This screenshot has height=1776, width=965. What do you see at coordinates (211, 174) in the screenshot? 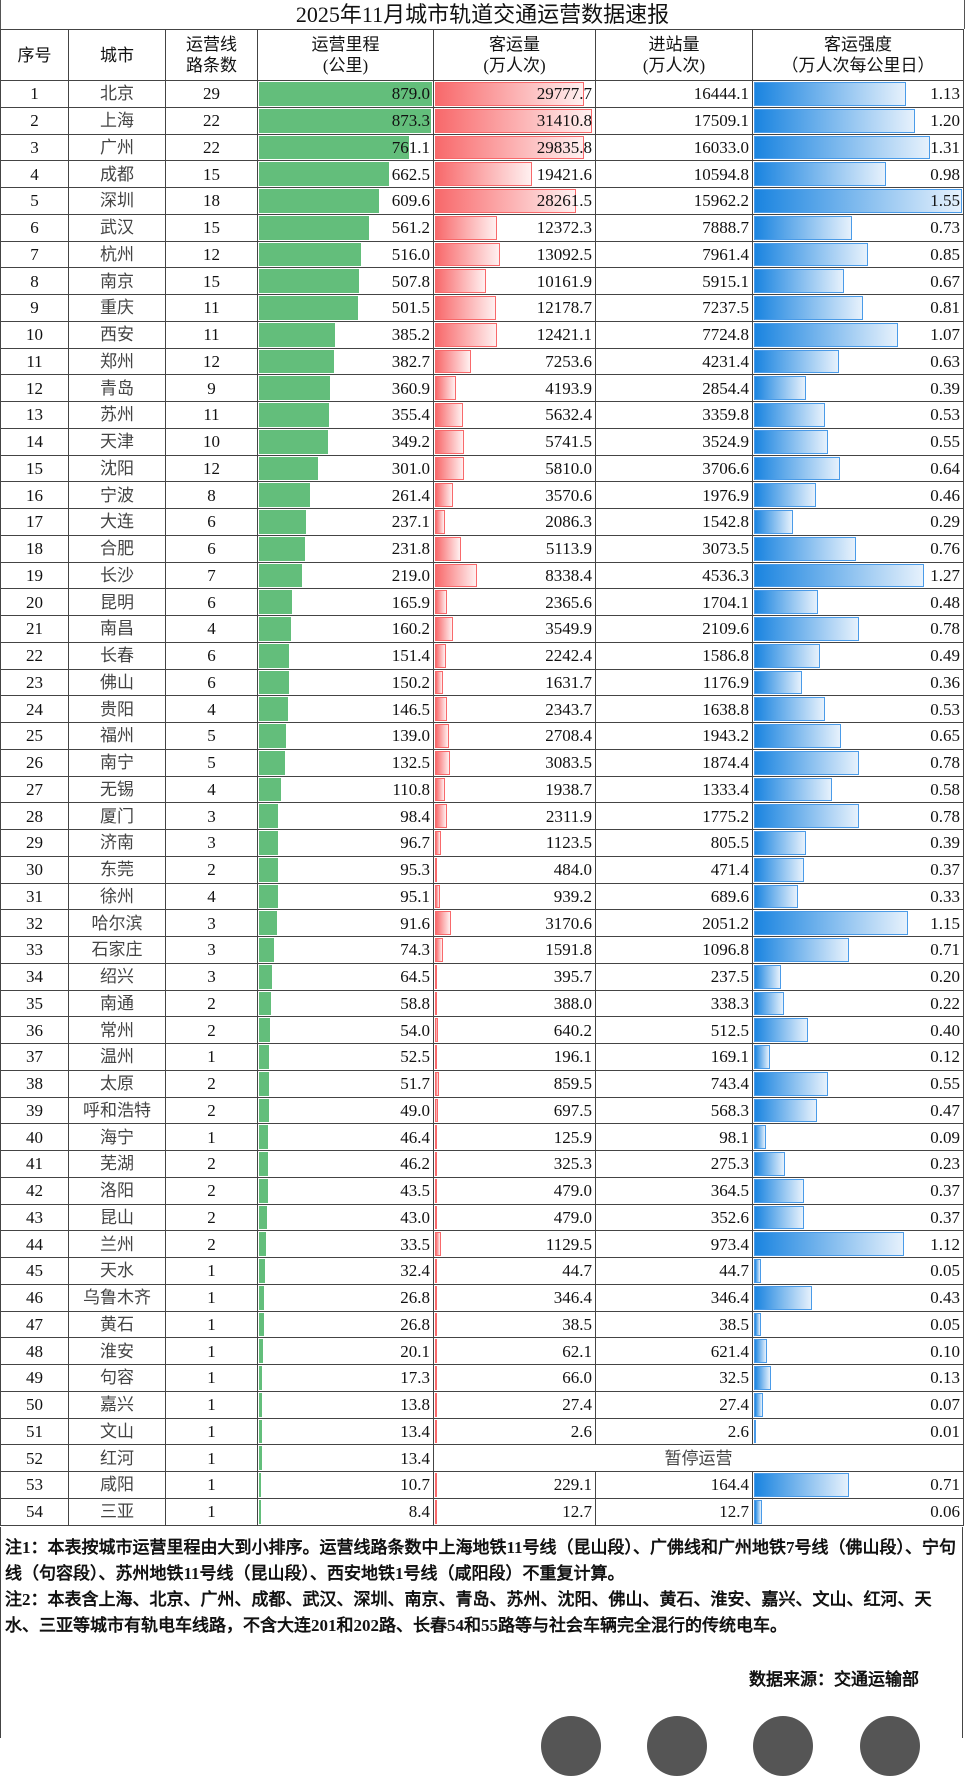
I see `lines-cell-value: 15` at bounding box center [211, 174].